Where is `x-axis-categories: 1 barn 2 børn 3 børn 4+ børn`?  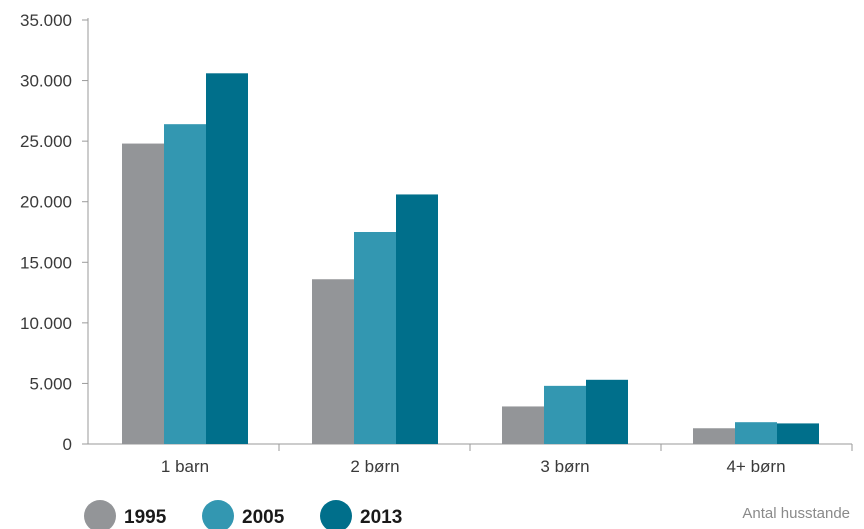 x-axis-categories: 1 barn 2 børn 3 børn 4+ børn is located at coordinates (507, 460).